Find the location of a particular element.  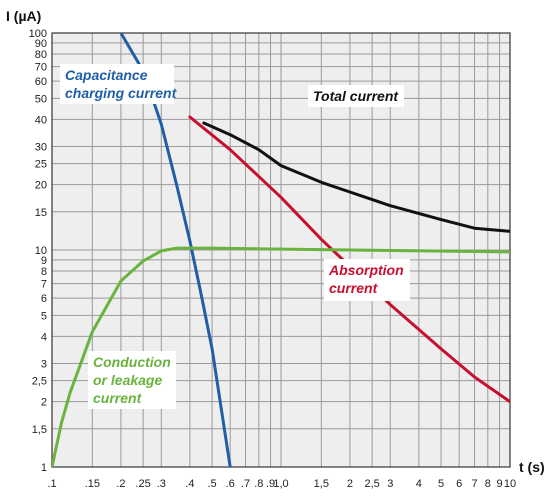

y-tick-label: 2 is located at coordinates (44, 403).